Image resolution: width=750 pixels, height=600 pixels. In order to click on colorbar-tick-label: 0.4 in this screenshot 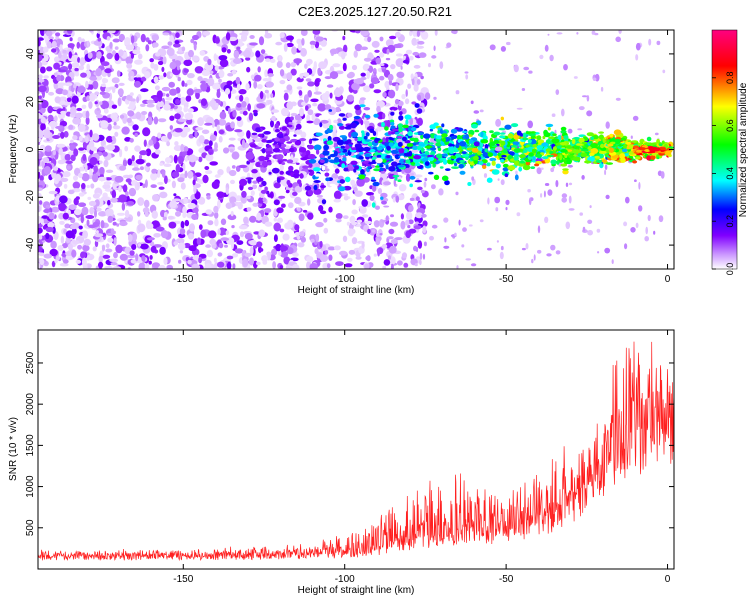, I will do `click(730, 173)`.